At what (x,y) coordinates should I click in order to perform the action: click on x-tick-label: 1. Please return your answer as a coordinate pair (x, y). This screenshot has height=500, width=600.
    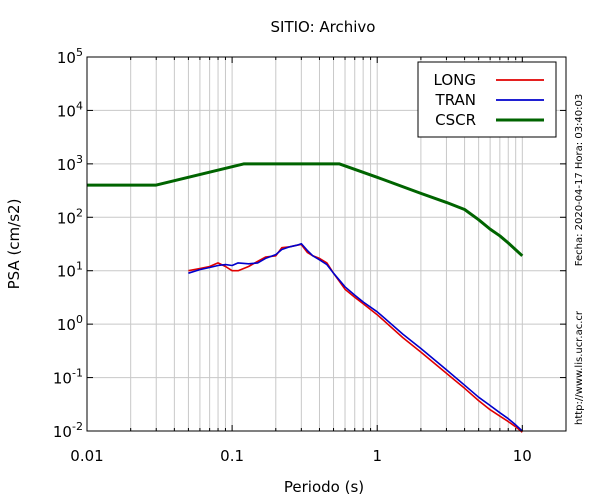
    Looking at the image, I should click on (377, 456).